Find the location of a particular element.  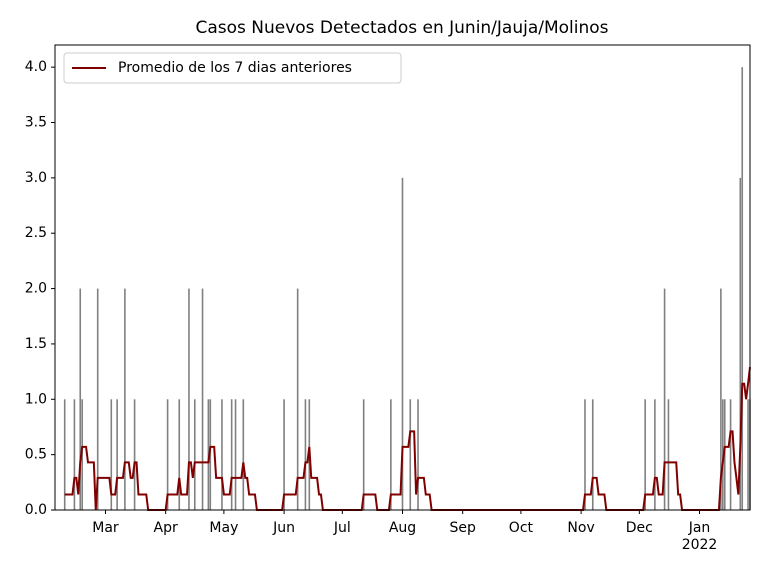

x-tick-label: Mar is located at coordinates (105, 528).